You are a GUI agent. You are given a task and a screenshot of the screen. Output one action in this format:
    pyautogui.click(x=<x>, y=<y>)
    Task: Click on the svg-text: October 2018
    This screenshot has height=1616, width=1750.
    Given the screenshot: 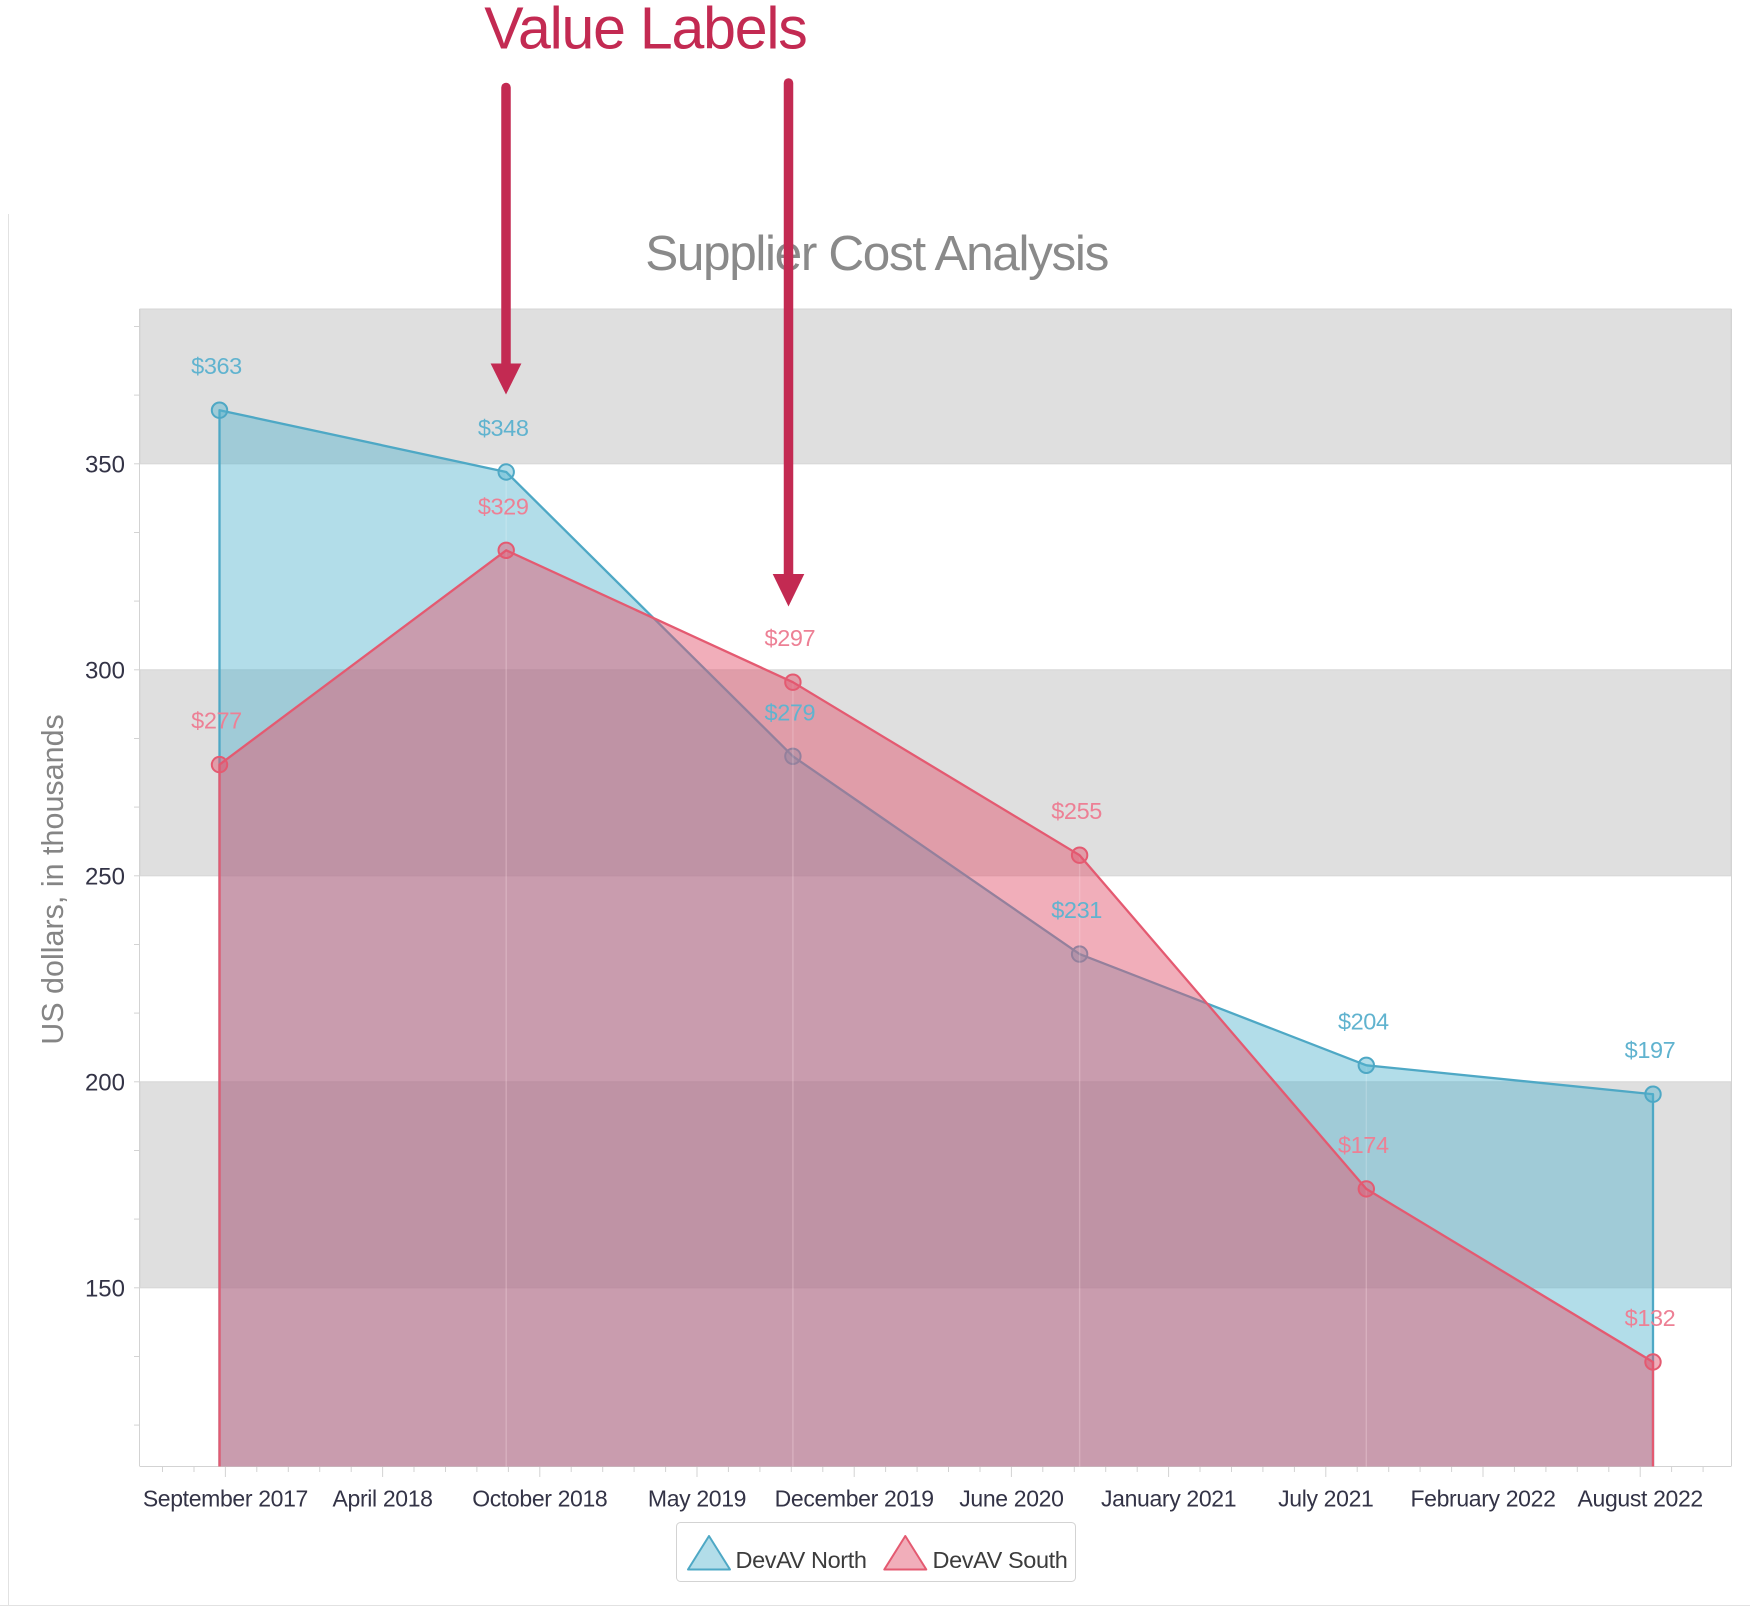 What is the action you would take?
    pyautogui.click(x=539, y=1499)
    